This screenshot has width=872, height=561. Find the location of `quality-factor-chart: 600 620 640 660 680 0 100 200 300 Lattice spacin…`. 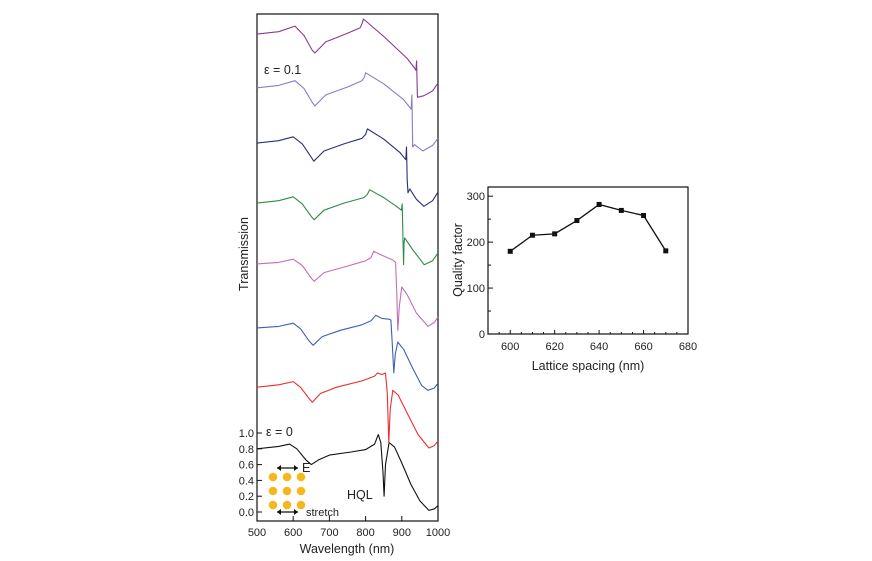

quality-factor-chart: 600 620 640 660 680 0 100 200 300 Lattice spacin… is located at coordinates (574, 279).